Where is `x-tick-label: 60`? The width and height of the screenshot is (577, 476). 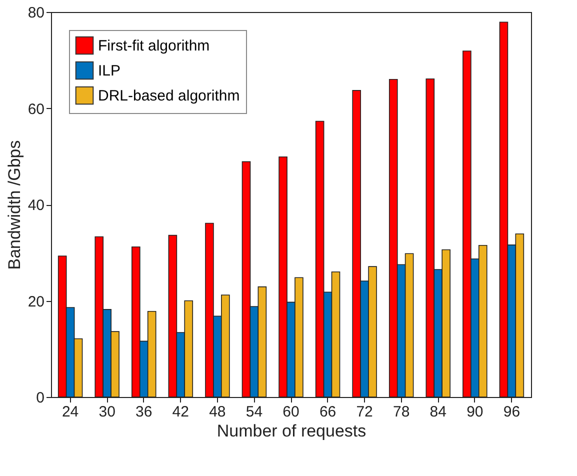
x-tick-label: 60 is located at coordinates (291, 412).